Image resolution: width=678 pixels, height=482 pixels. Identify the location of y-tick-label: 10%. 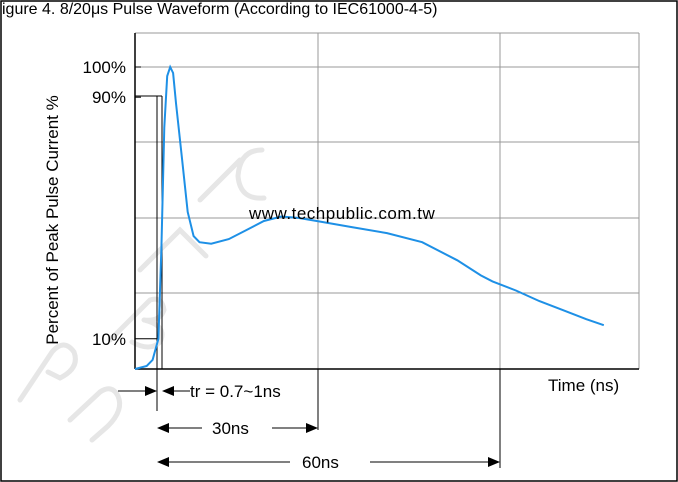
(109, 339).